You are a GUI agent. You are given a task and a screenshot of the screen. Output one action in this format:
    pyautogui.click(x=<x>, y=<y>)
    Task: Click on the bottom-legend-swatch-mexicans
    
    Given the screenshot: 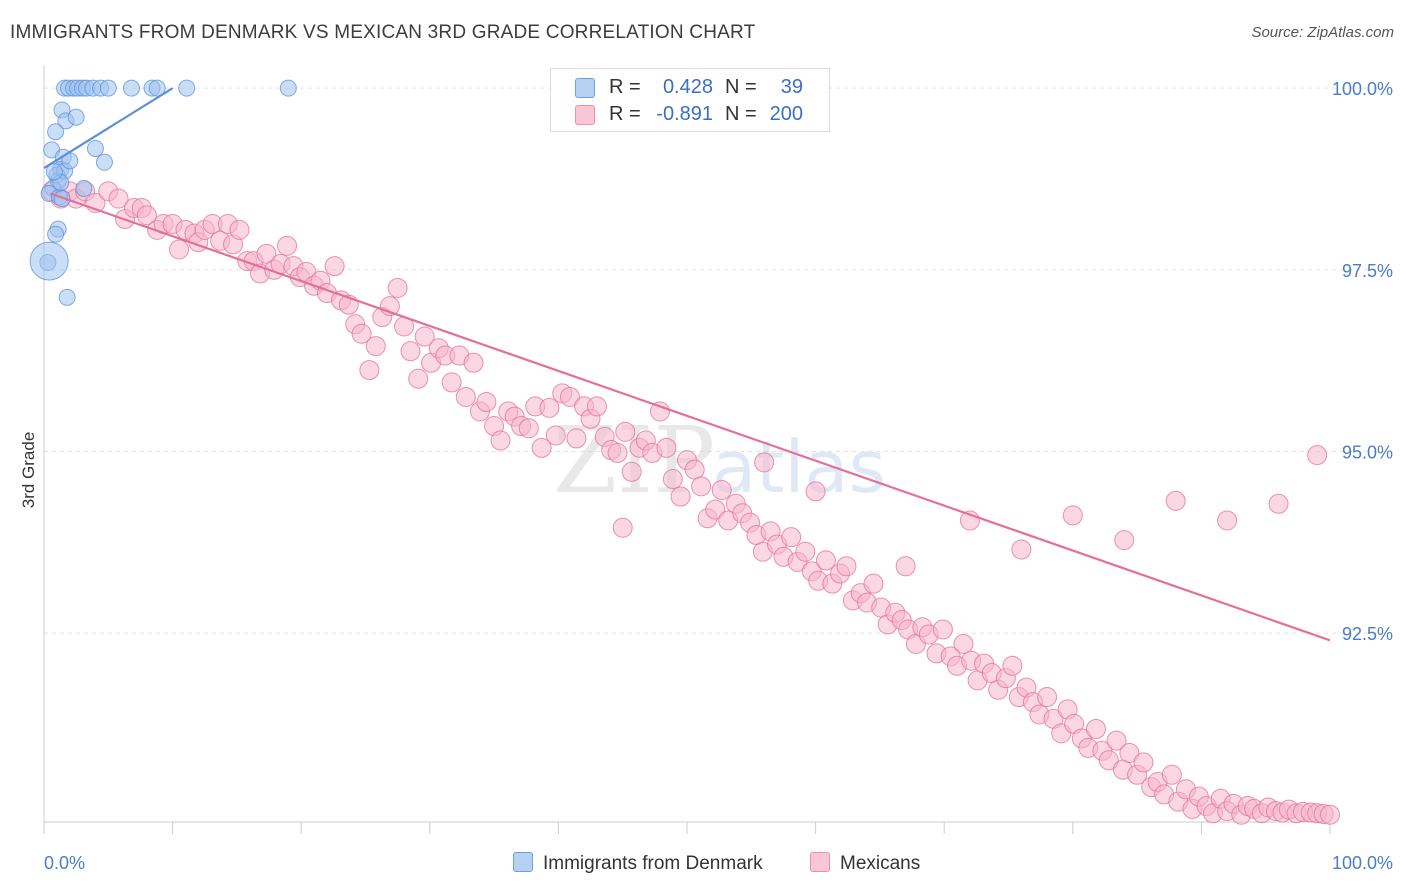 What is the action you would take?
    pyautogui.click(x=820, y=862)
    